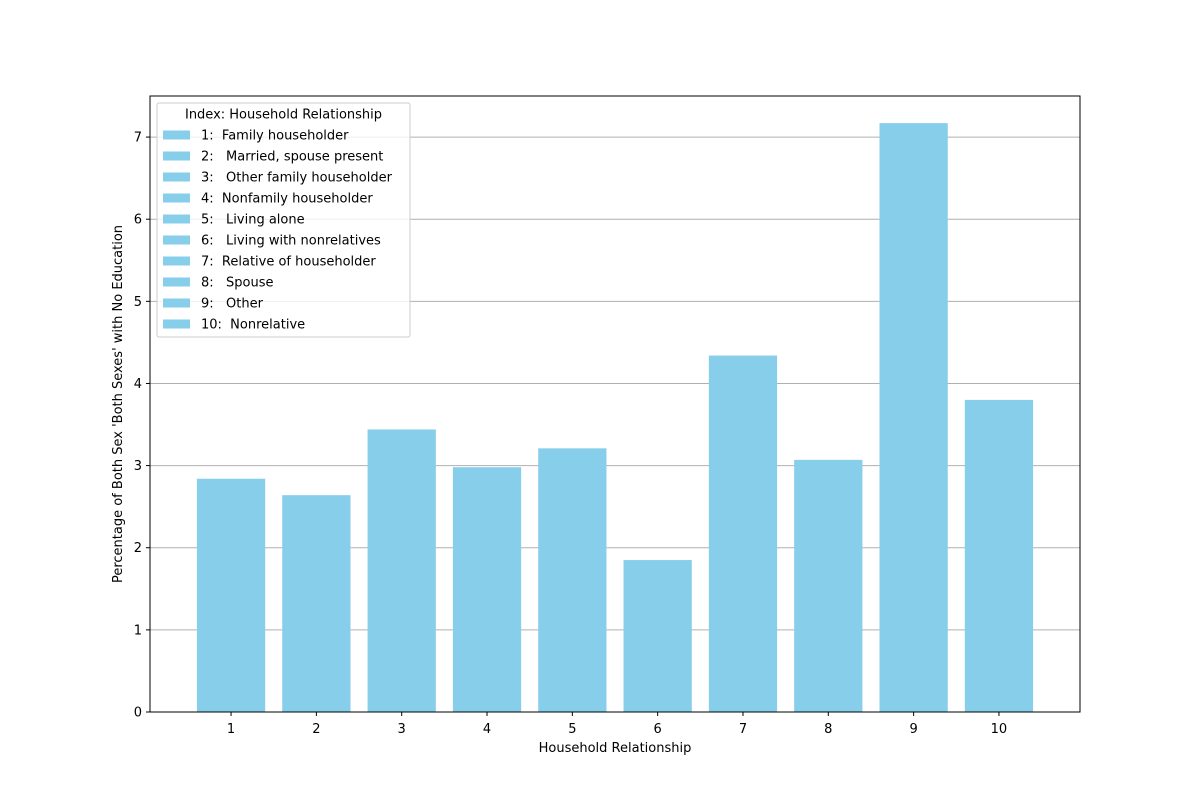 The height and width of the screenshot is (804, 1200). I want to click on y-axis-ticks: 0 1 2 3 4 5 6 7, so click(142, 426).